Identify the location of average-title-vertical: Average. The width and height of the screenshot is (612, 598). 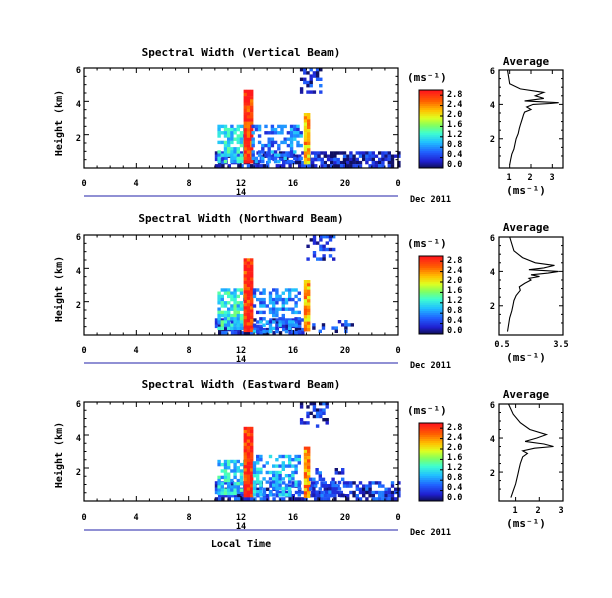
(526, 61).